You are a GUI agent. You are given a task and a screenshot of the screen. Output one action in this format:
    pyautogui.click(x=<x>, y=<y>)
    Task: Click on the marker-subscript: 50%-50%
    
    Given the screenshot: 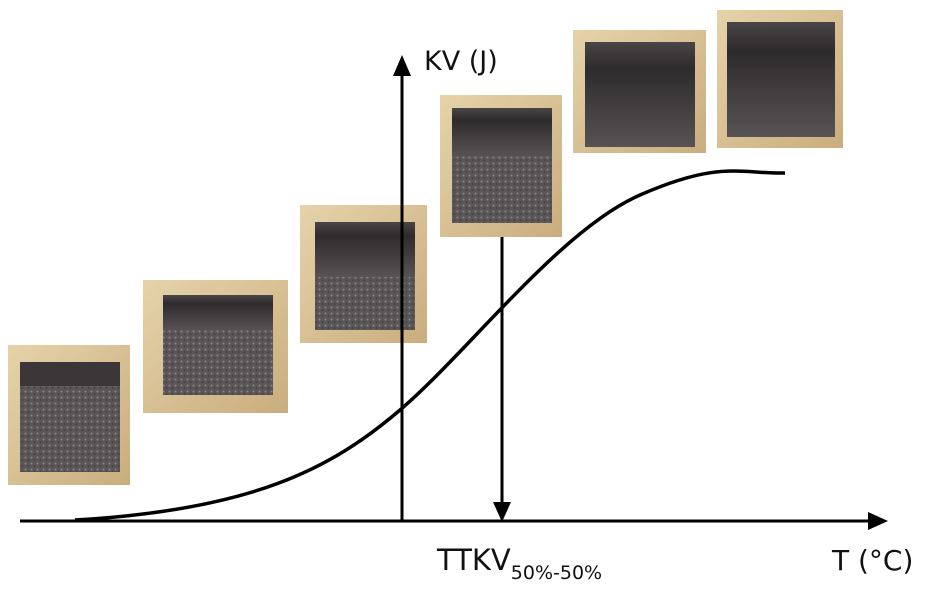 What is the action you would take?
    pyautogui.click(x=556, y=573)
    